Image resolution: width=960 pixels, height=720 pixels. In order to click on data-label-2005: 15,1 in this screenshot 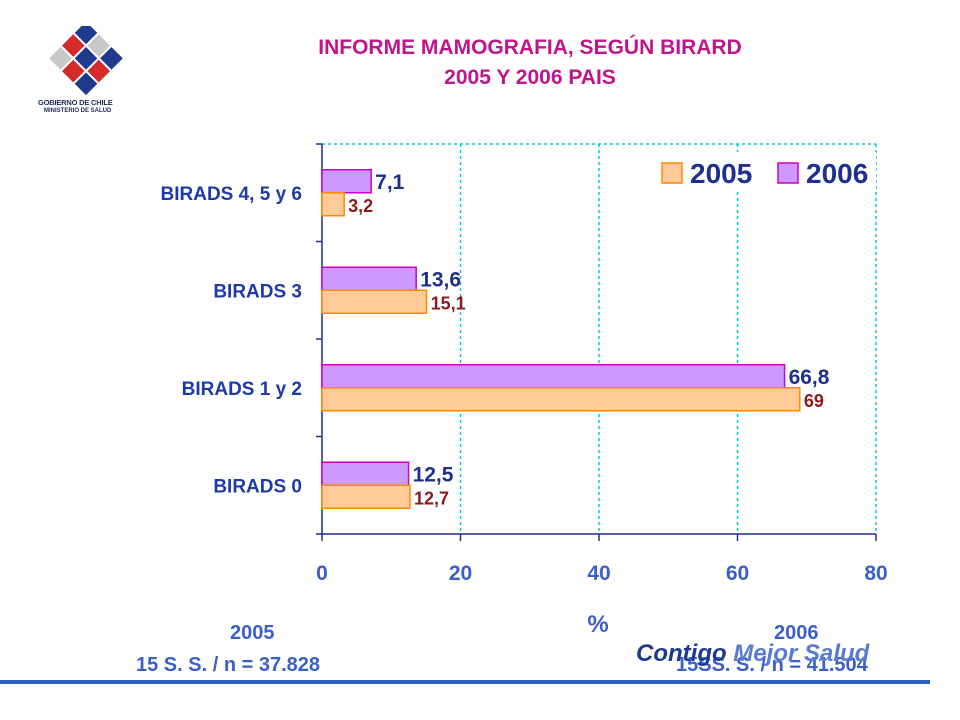, I will do `click(448, 303)`.